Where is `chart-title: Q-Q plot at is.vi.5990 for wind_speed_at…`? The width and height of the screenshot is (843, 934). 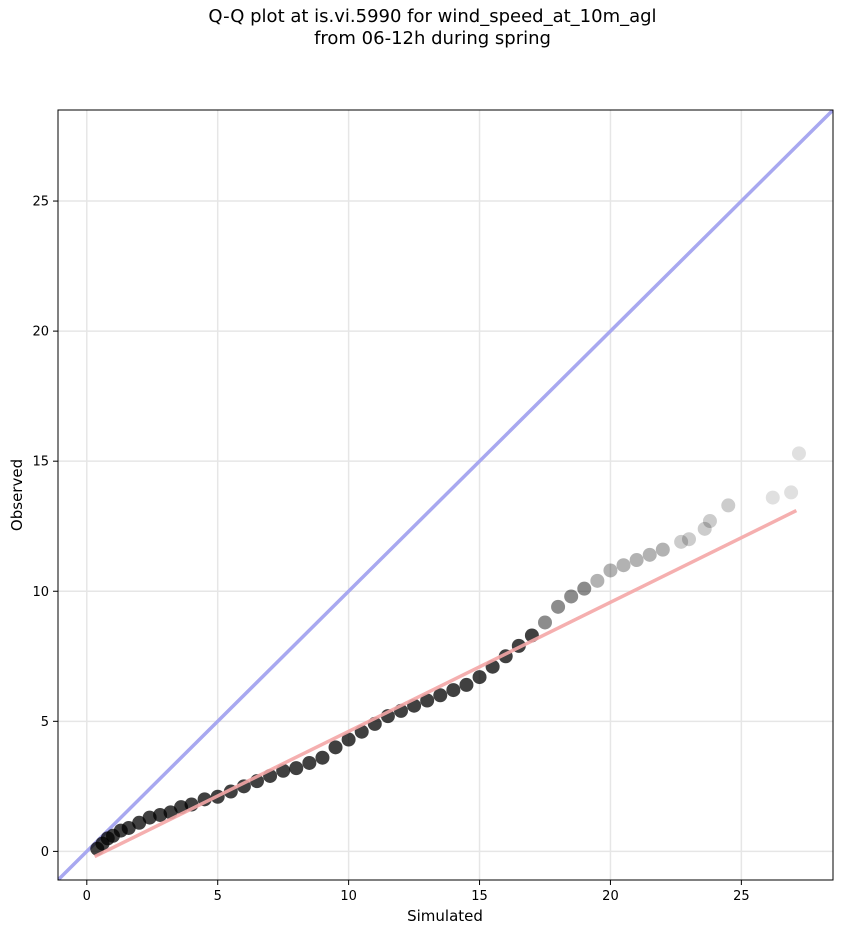 chart-title: Q-Q plot at is.vi.5990 for wind_speed_at… is located at coordinates (421, 28).